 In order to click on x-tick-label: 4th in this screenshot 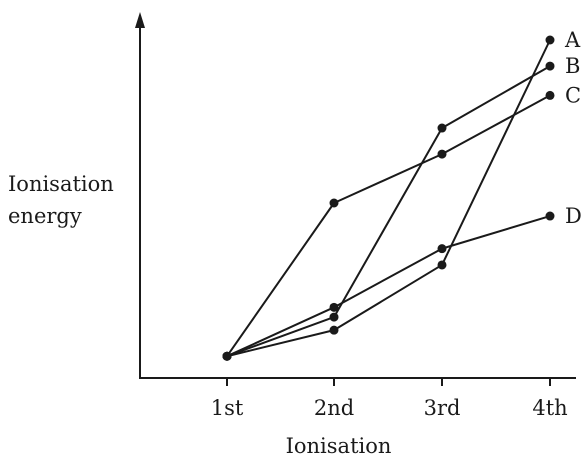, I will do `click(549, 408)`.